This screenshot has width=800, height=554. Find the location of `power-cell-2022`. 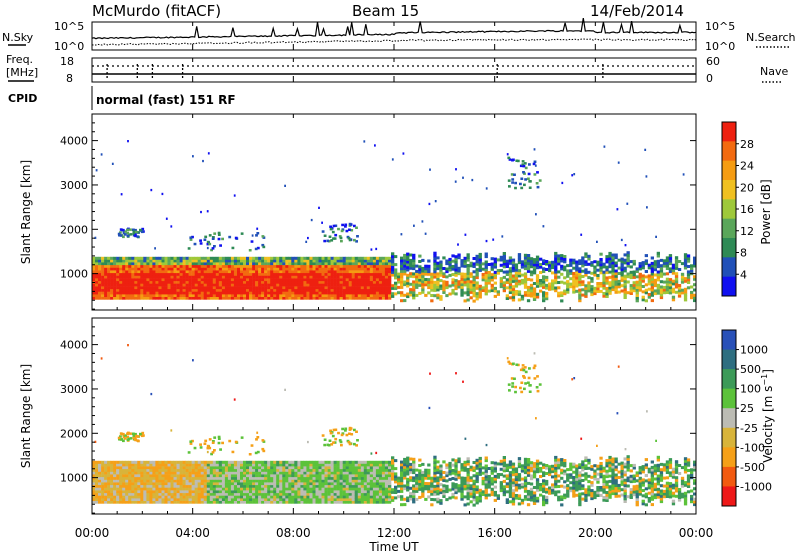

power-cell-2022 is located at coordinates (284, 290).